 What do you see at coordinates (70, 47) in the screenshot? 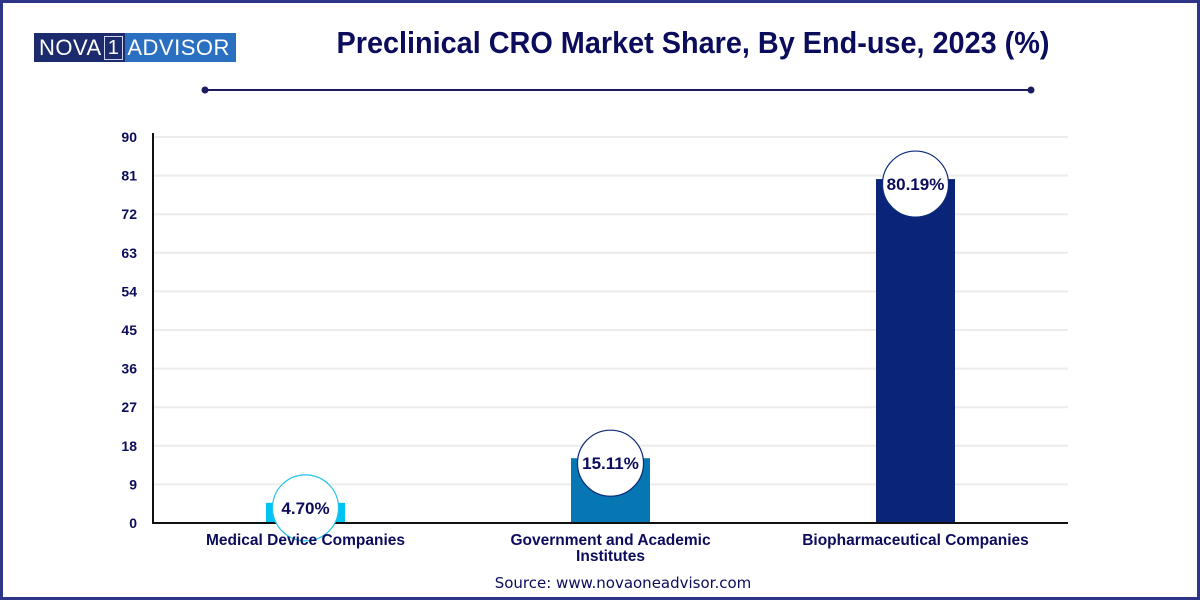
I see `logo-text-nova: NOVA` at bounding box center [70, 47].